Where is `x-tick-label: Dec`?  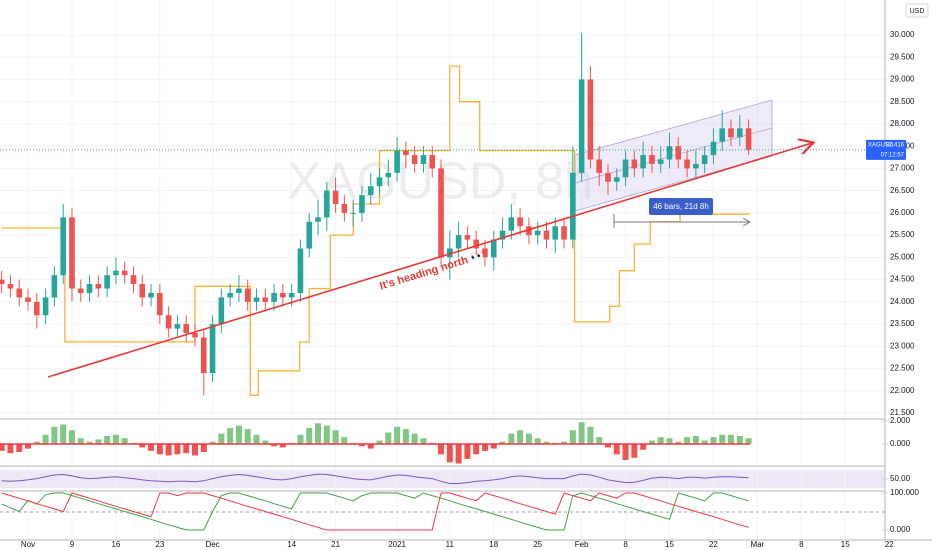 x-tick-label: Dec is located at coordinates (212, 544).